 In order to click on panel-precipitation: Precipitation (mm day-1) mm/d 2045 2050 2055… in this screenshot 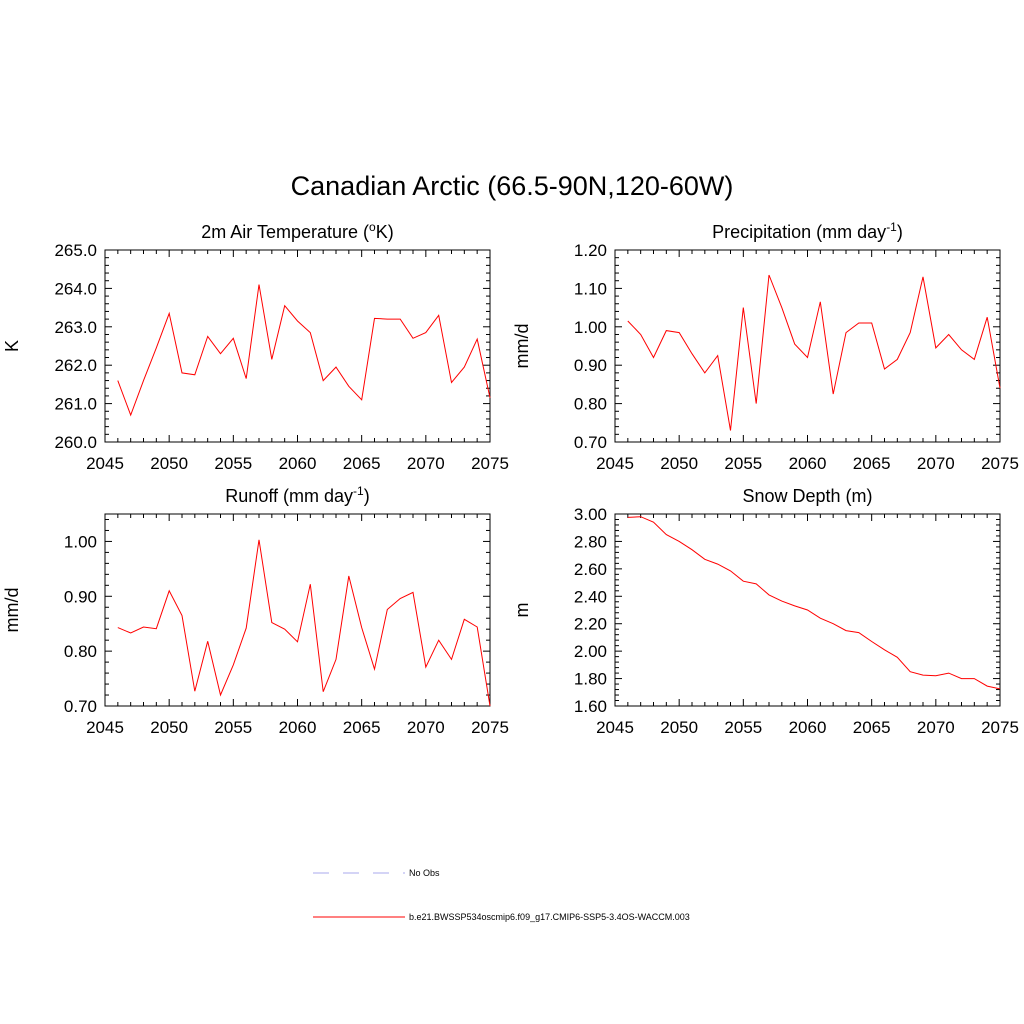, I will do `click(765, 346)`.